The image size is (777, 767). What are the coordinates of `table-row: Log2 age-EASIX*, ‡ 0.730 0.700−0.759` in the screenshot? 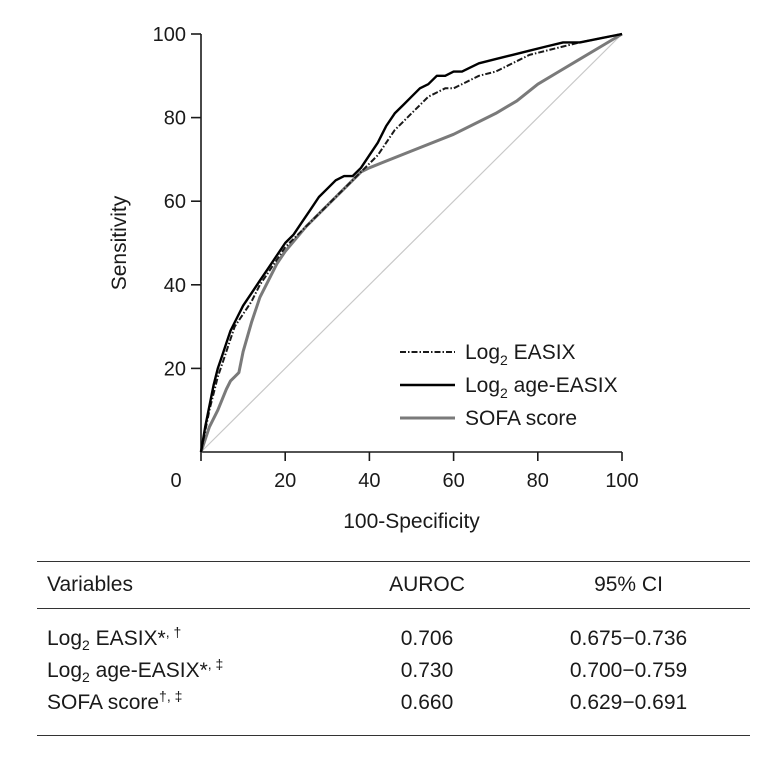 It's located at (393, 671).